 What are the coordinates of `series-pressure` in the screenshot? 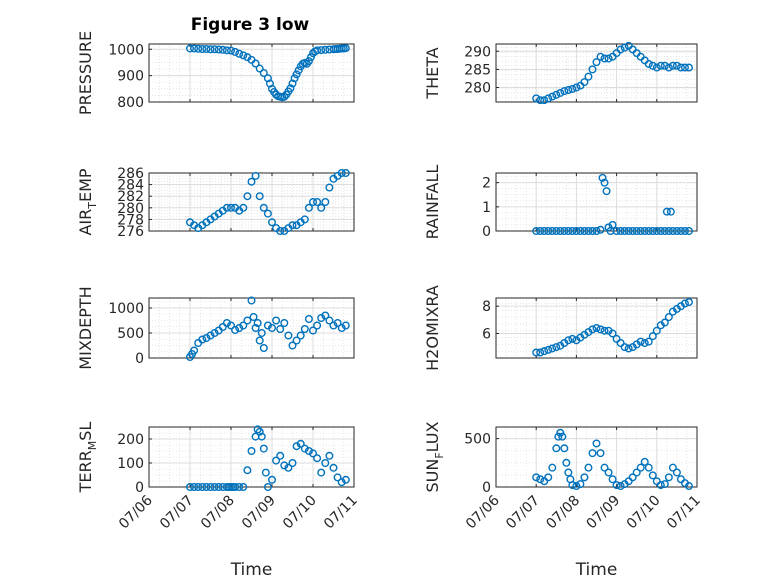 It's located at (267, 73).